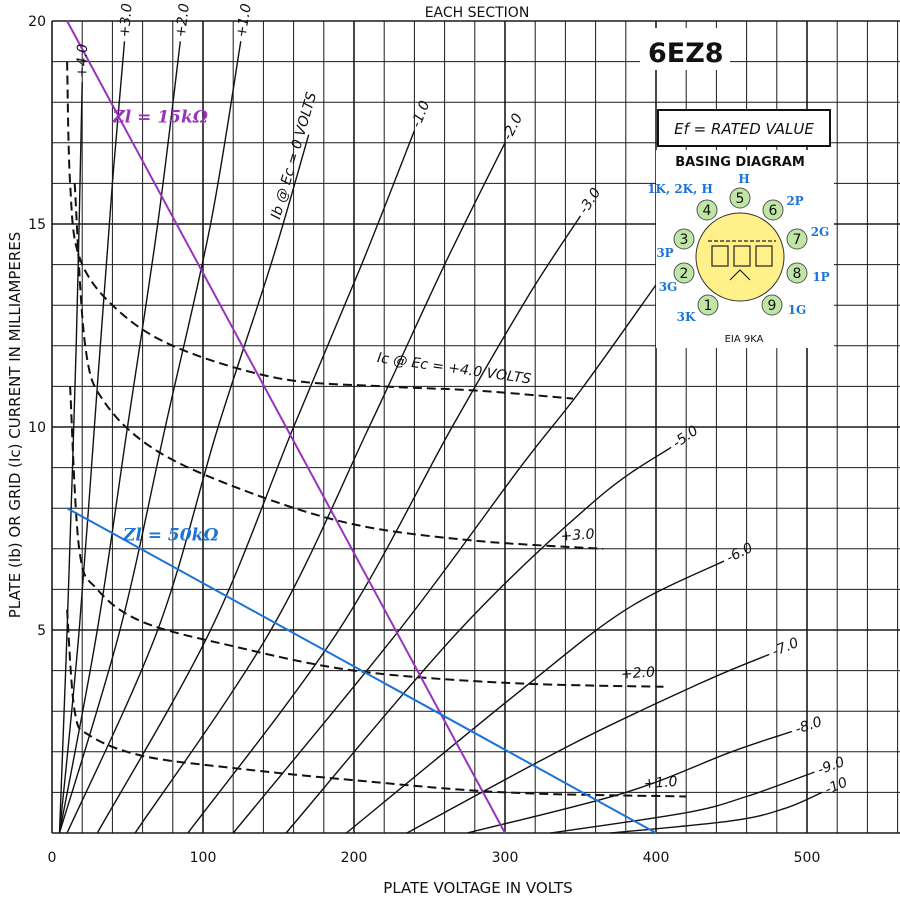  I want to click on electrode-left, so click(720, 256).